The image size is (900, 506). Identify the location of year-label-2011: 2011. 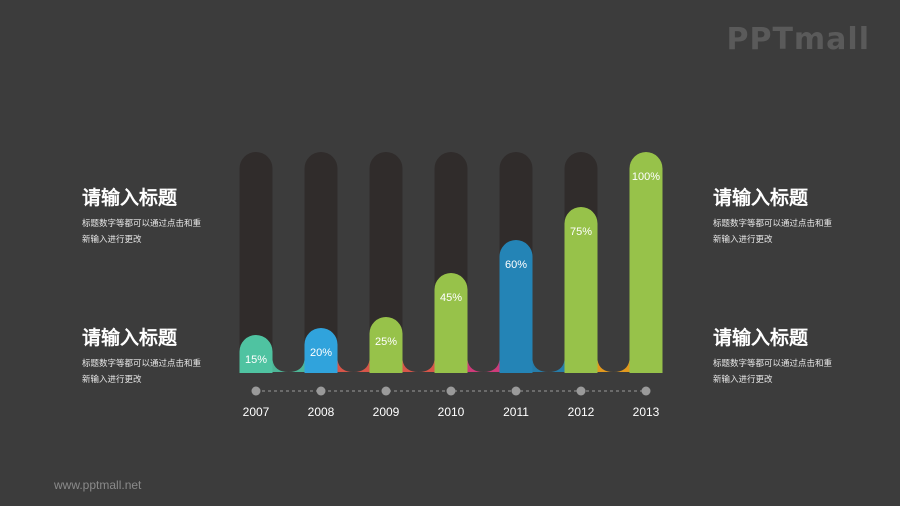
(516, 412).